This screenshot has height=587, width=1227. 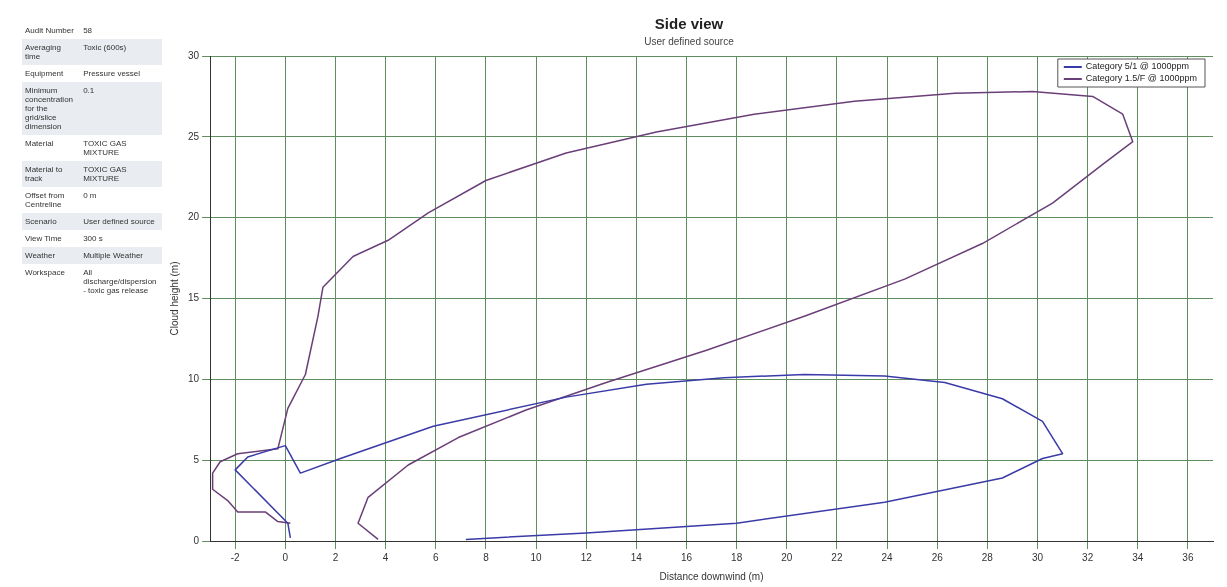 What do you see at coordinates (174, 298) in the screenshot?
I see `y-axis-title: Cloud height (m)` at bounding box center [174, 298].